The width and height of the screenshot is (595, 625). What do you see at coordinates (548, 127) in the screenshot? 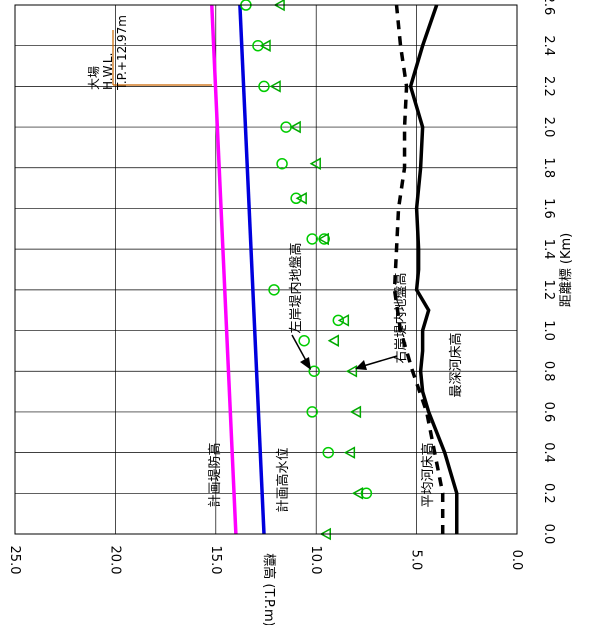
I see `x-tick-label: 2.0` at bounding box center [548, 127].